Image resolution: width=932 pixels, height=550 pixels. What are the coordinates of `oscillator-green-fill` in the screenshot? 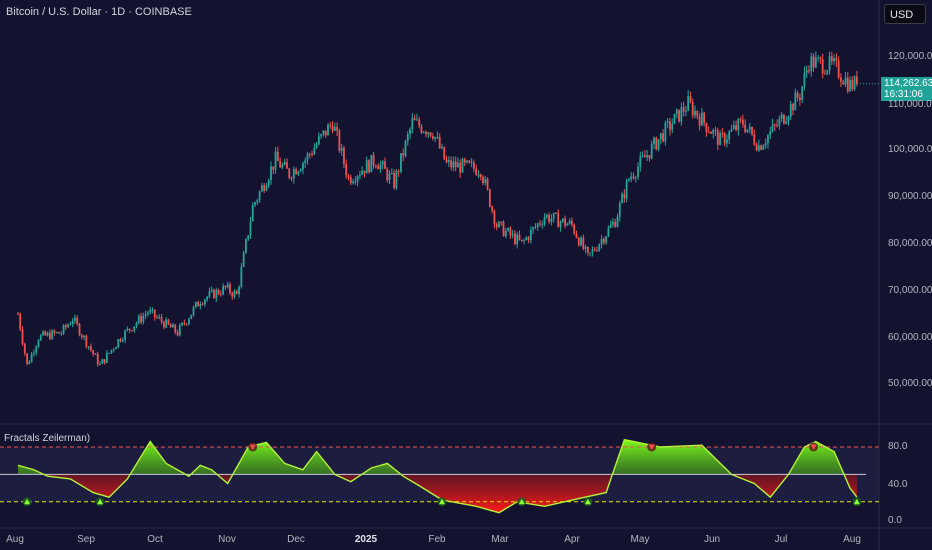 It's located at (437, 457).